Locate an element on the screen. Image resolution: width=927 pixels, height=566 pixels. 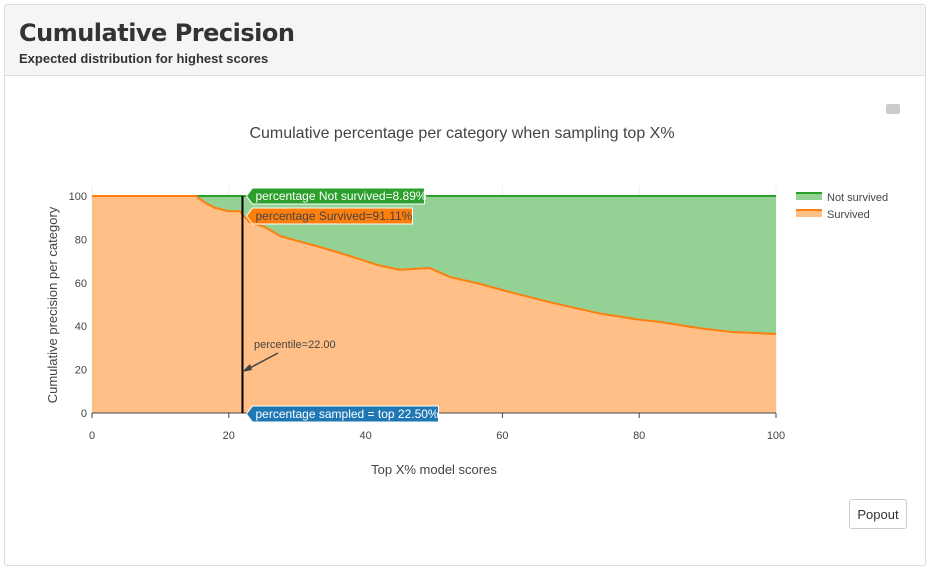
x-tick-label: 80 is located at coordinates (639, 436).